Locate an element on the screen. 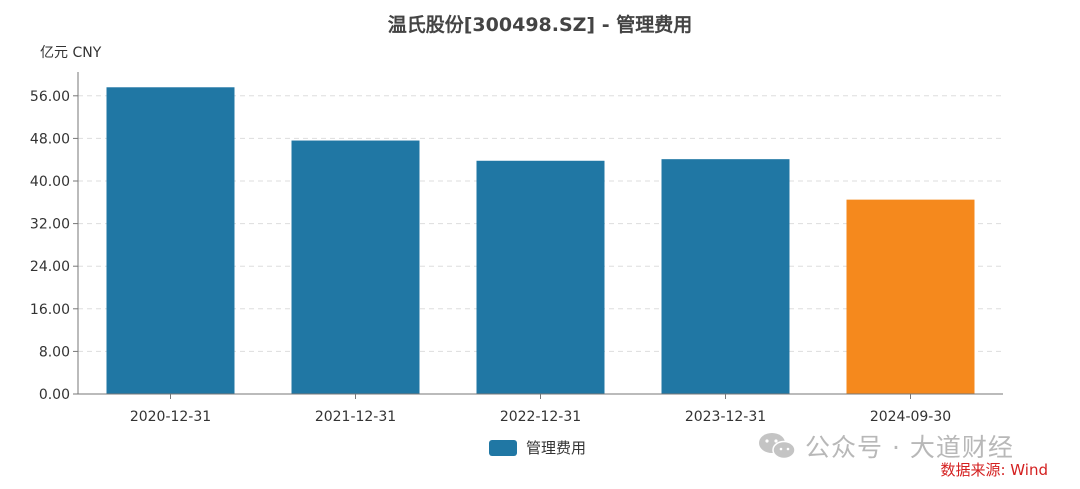 The width and height of the screenshot is (1080, 489). y-tick-label: 40.00 is located at coordinates (50, 182).